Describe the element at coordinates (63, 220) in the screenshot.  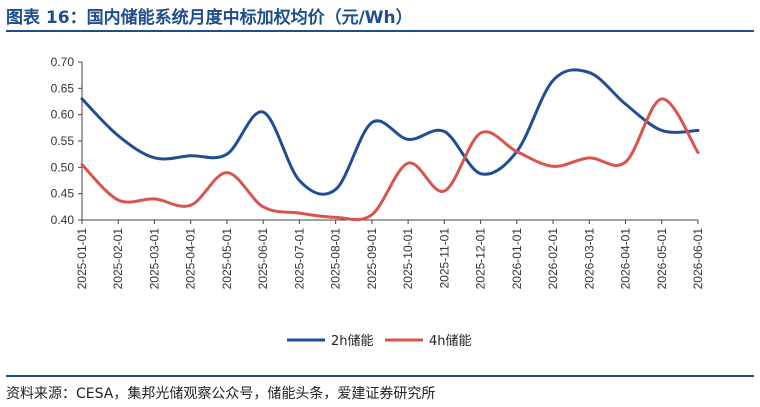
I see `y-tick-label: 0.40` at that location.